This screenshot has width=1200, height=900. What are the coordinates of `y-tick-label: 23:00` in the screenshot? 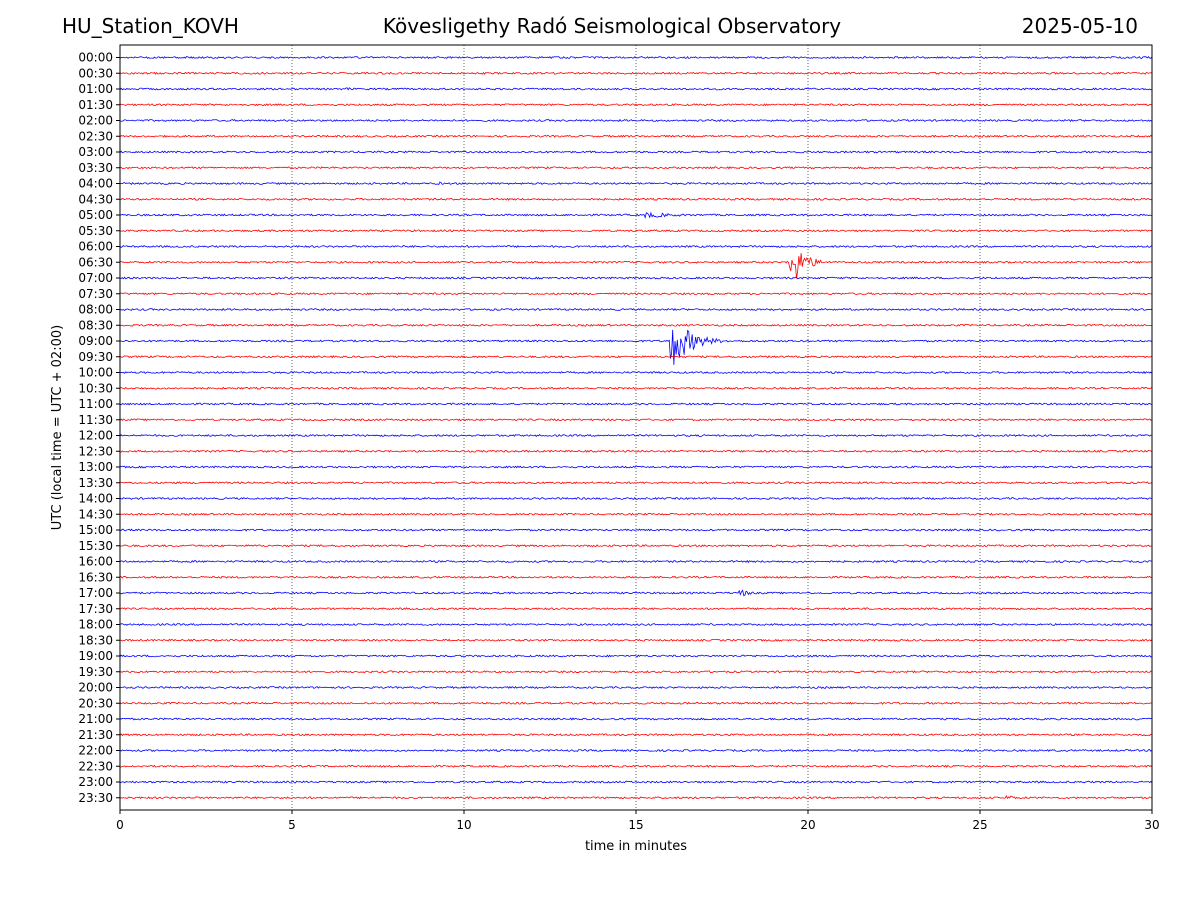 It's located at (95, 782).